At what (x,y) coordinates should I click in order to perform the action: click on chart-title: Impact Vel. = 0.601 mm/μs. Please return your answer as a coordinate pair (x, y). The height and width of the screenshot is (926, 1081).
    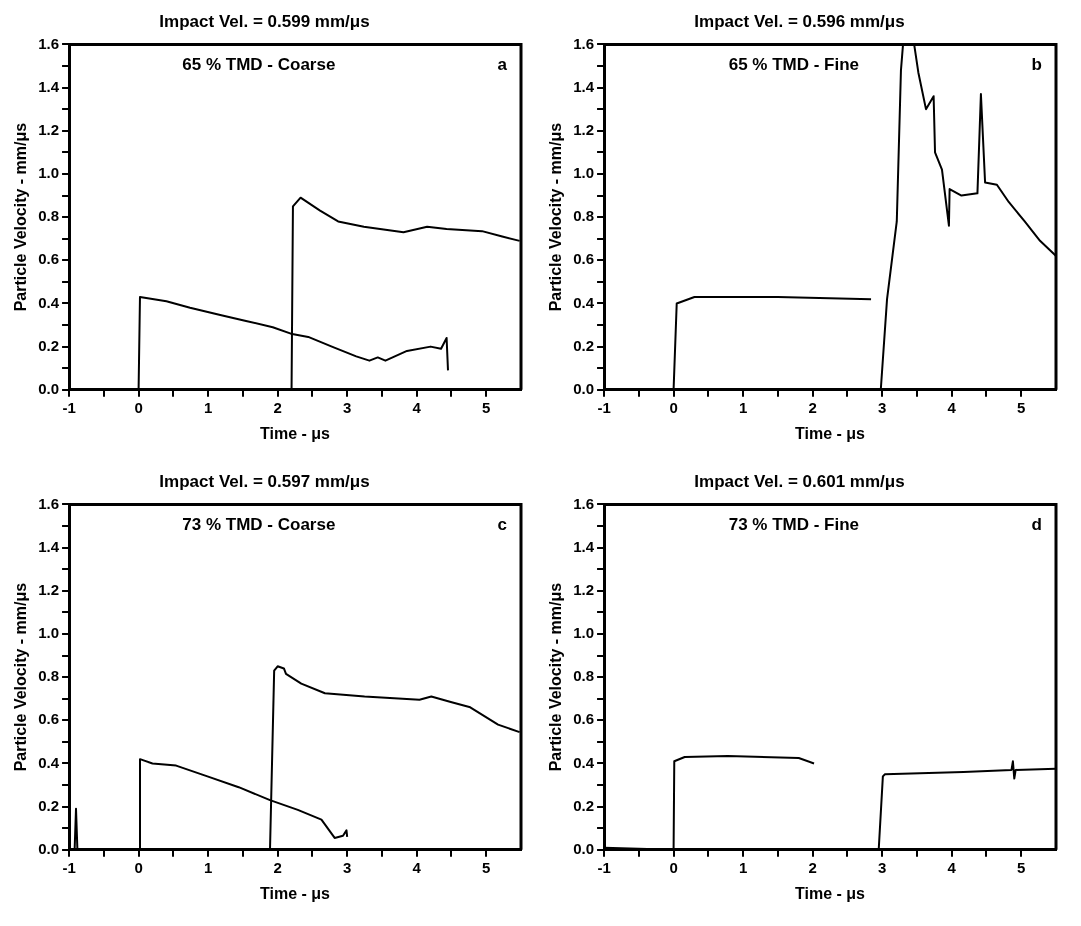
    Looking at the image, I should click on (799, 481).